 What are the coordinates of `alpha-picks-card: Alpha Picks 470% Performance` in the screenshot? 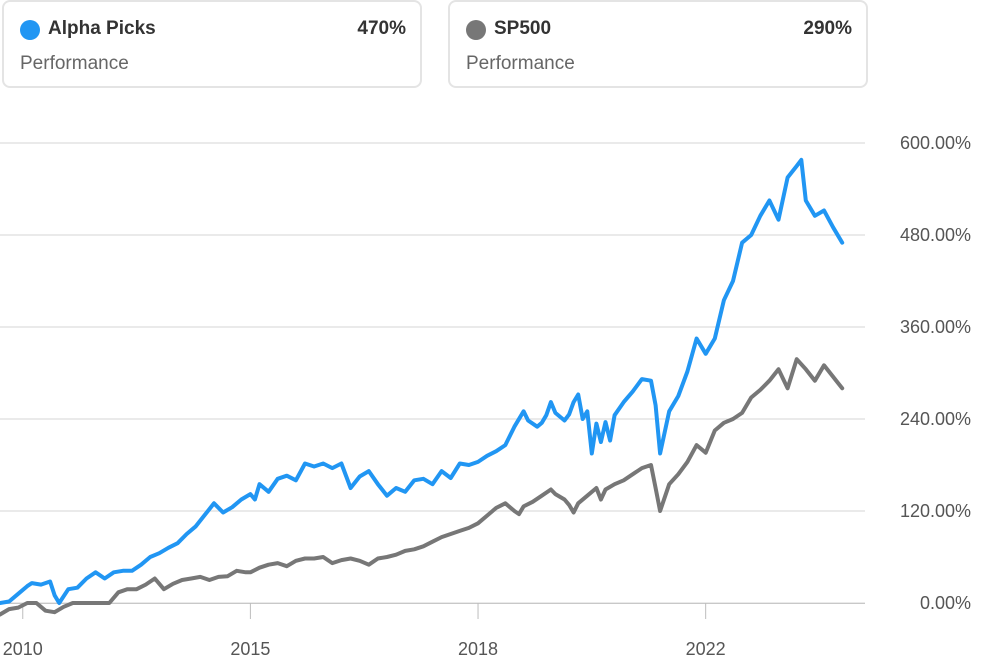 It's located at (212, 44).